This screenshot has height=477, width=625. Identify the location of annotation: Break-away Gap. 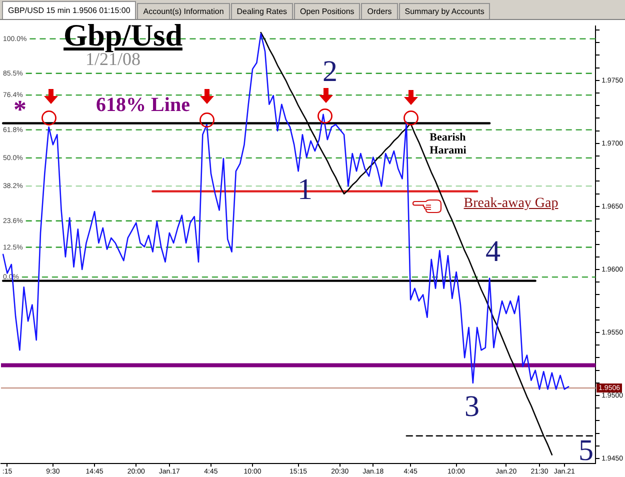
(511, 203).